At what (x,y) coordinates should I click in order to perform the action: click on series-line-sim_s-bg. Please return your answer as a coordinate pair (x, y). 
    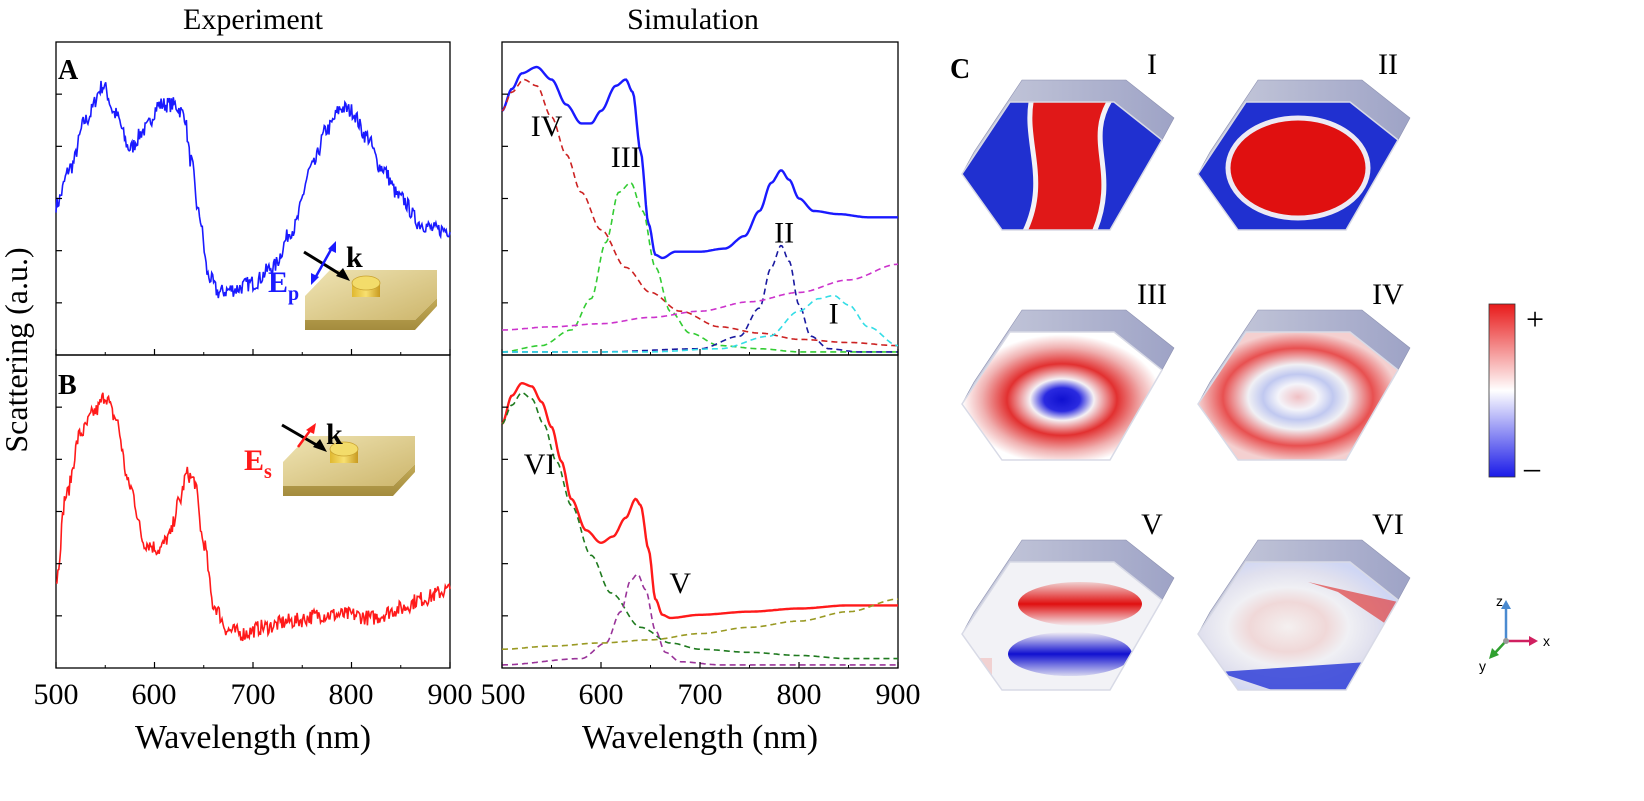
    Looking at the image, I should click on (700, 624).